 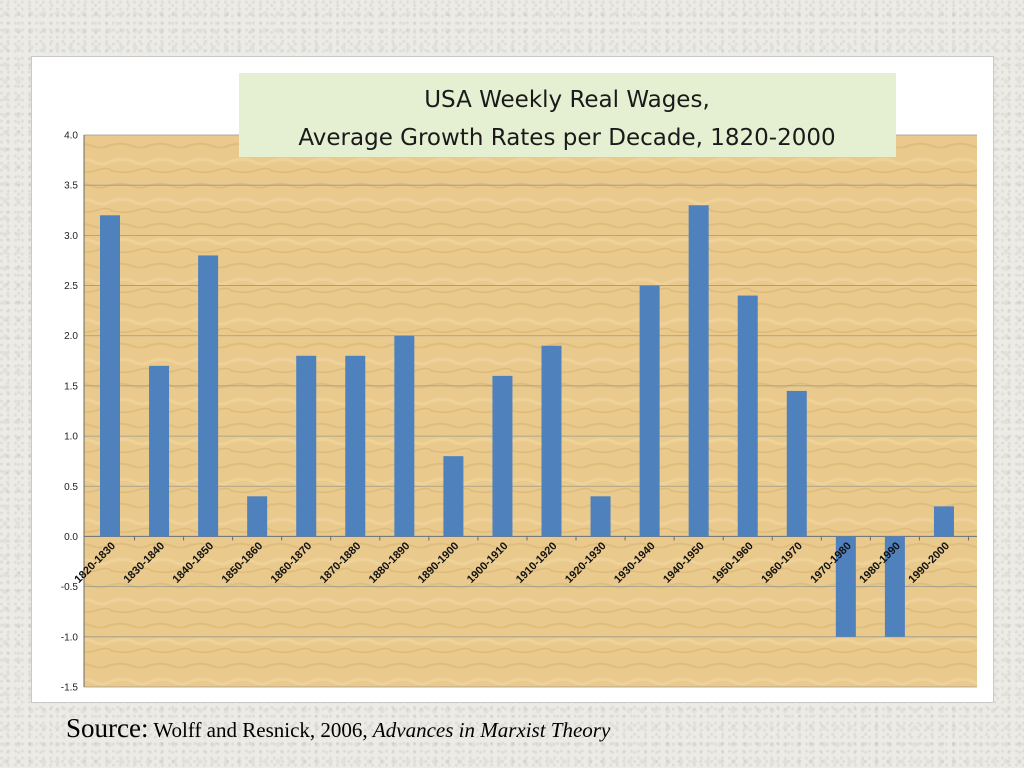 I want to click on y-tick-label: -1.0, so click(x=70, y=637).